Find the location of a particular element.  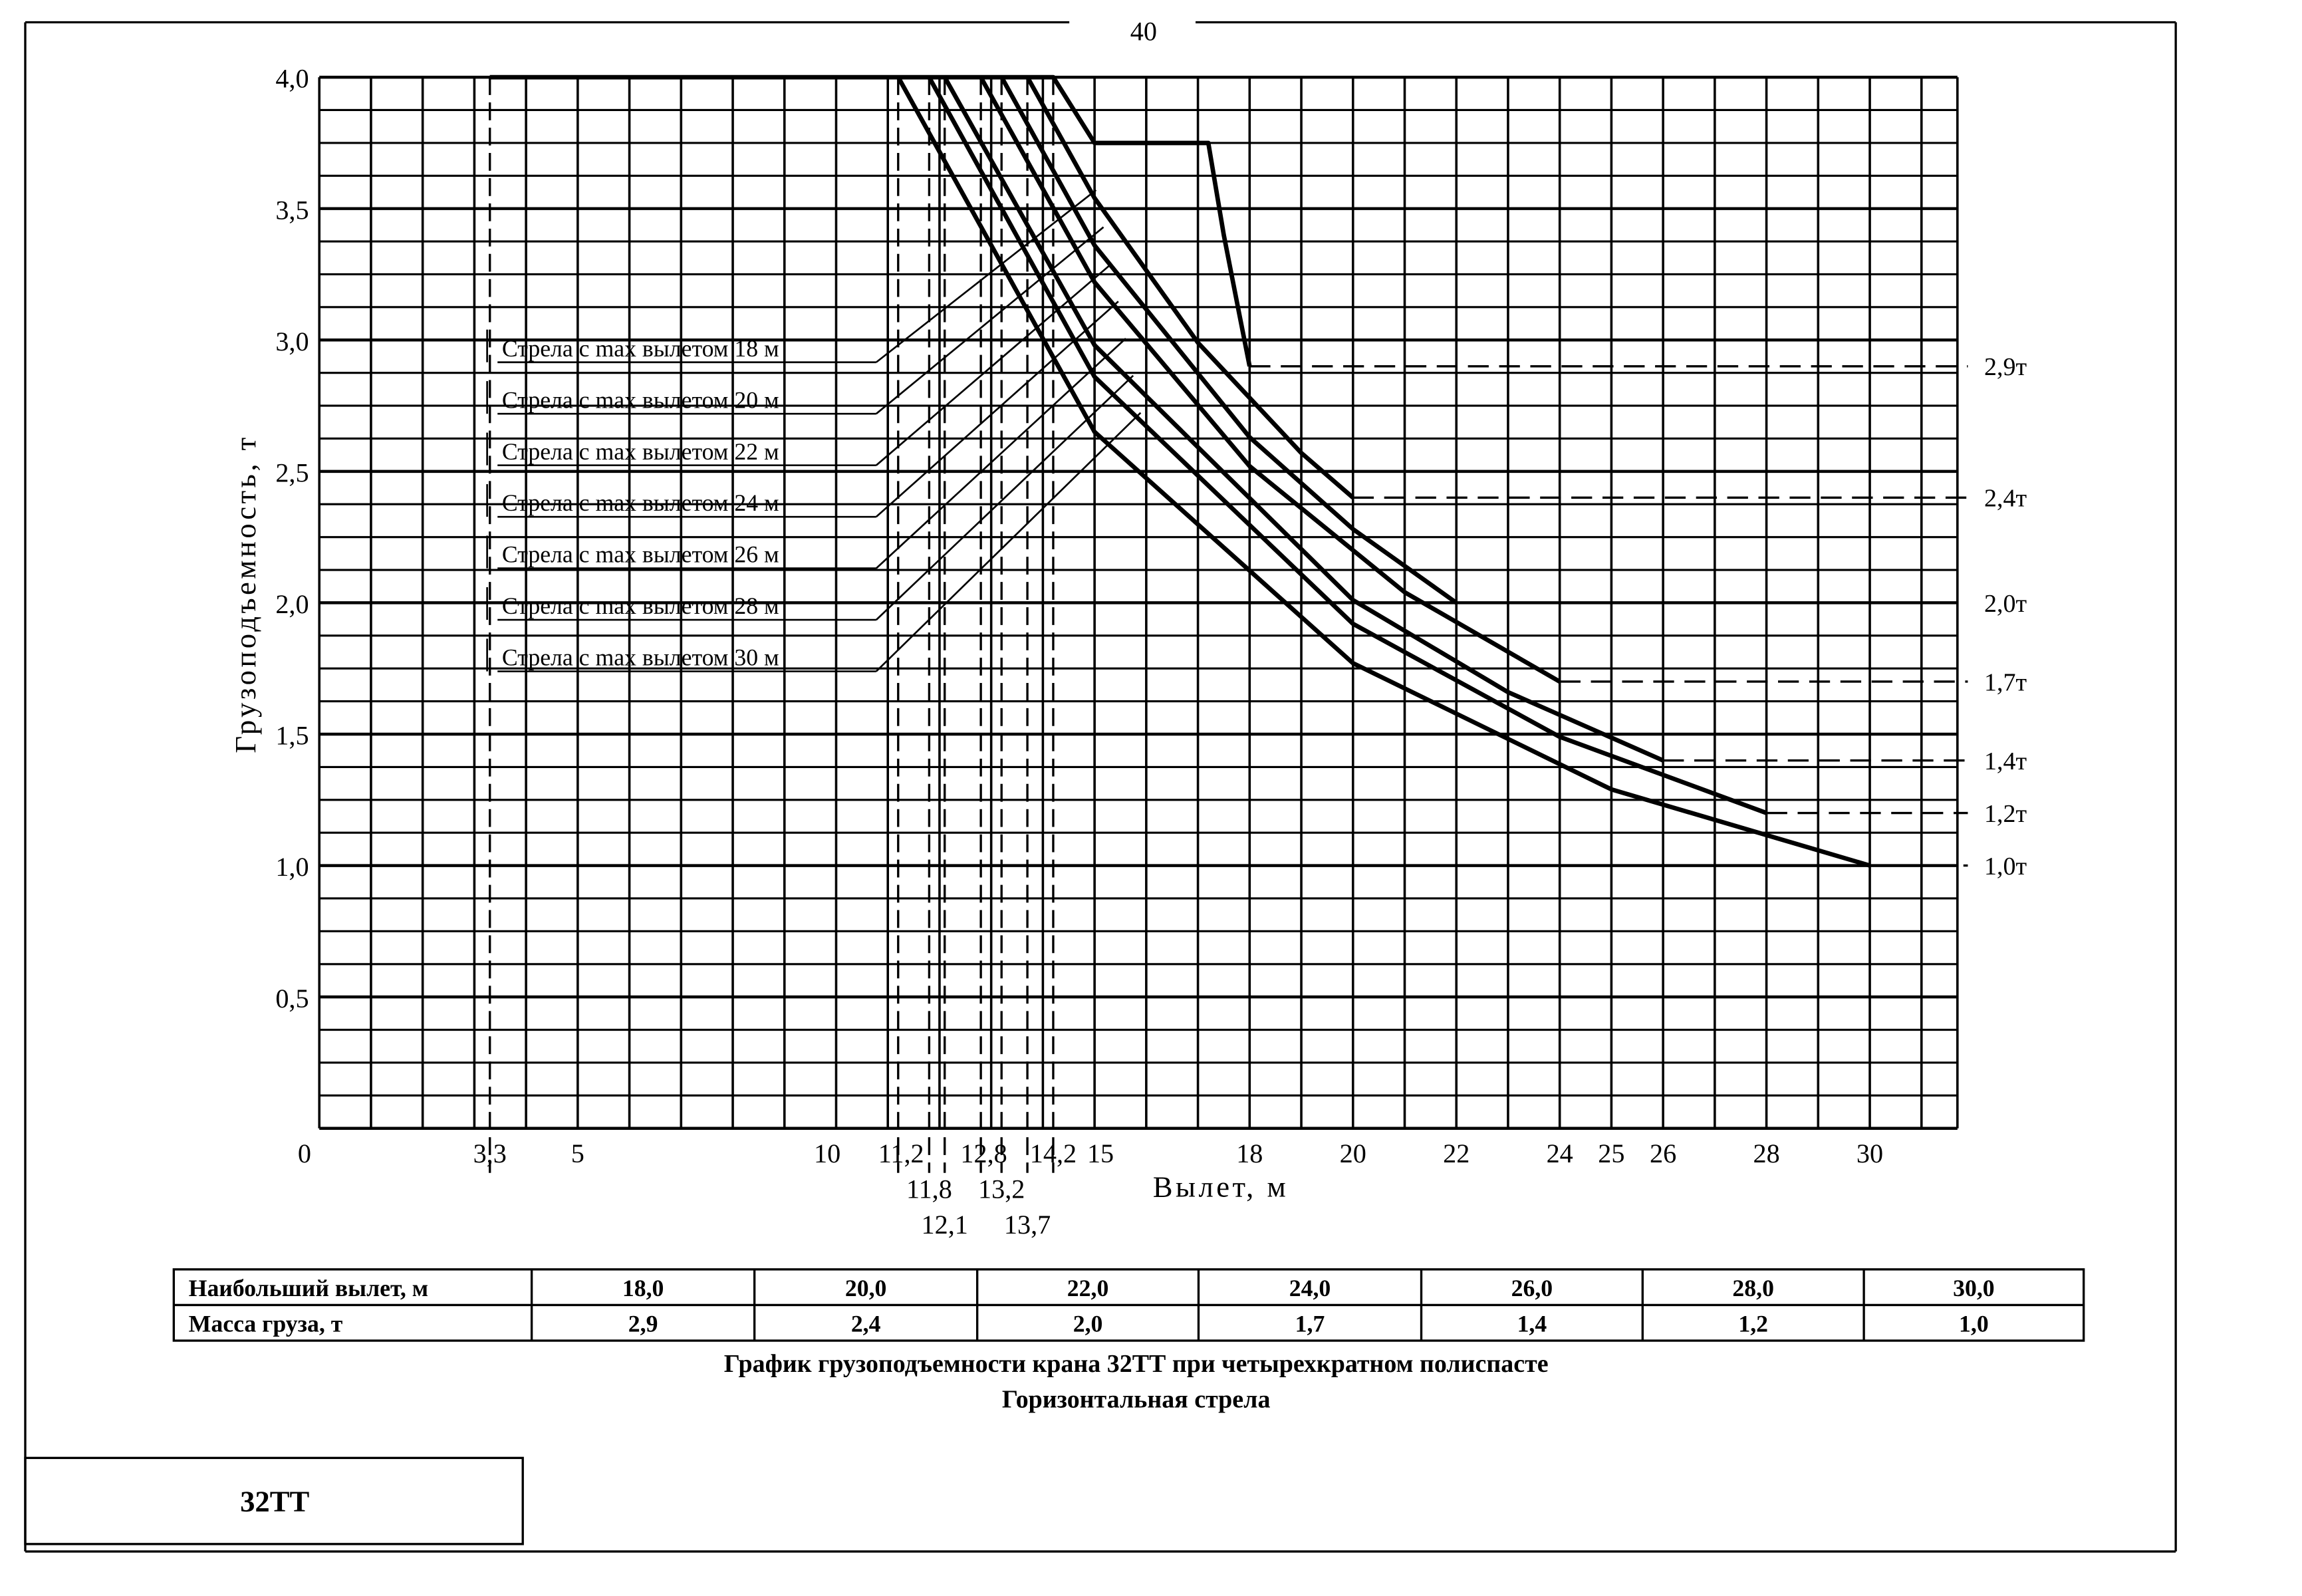

load-limit-label: 2,0т is located at coordinates (2005, 604).